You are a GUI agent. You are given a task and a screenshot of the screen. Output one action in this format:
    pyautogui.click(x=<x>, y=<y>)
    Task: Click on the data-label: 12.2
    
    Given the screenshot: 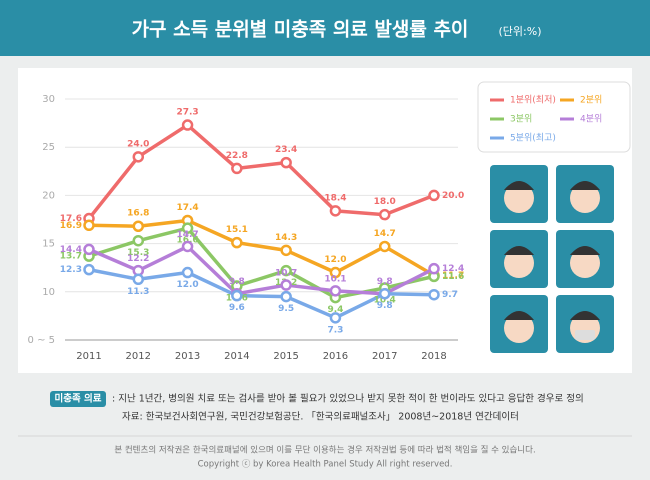 What is the action you would take?
    pyautogui.click(x=138, y=259)
    